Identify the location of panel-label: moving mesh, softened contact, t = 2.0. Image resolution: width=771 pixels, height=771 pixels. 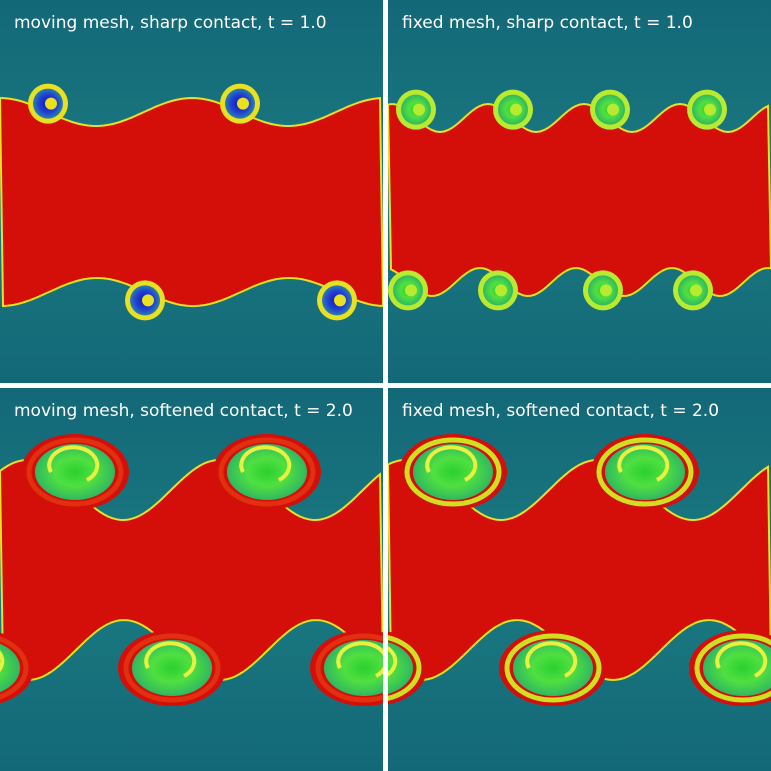
(183, 411).